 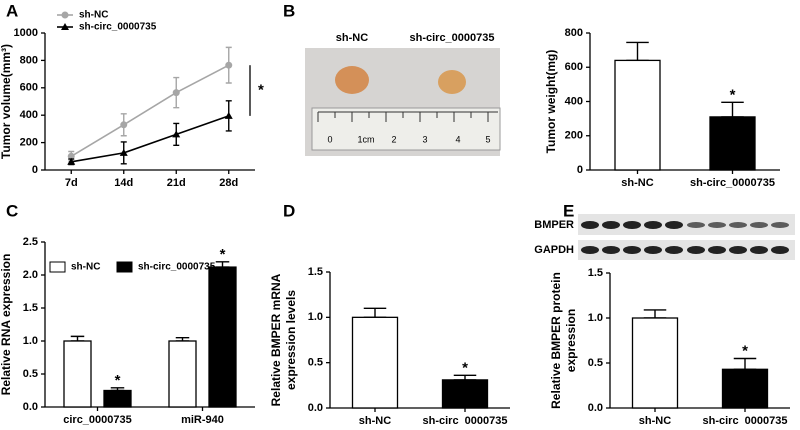 What do you see at coordinates (329, 139) in the screenshot?
I see `ruler-label: 0` at bounding box center [329, 139].